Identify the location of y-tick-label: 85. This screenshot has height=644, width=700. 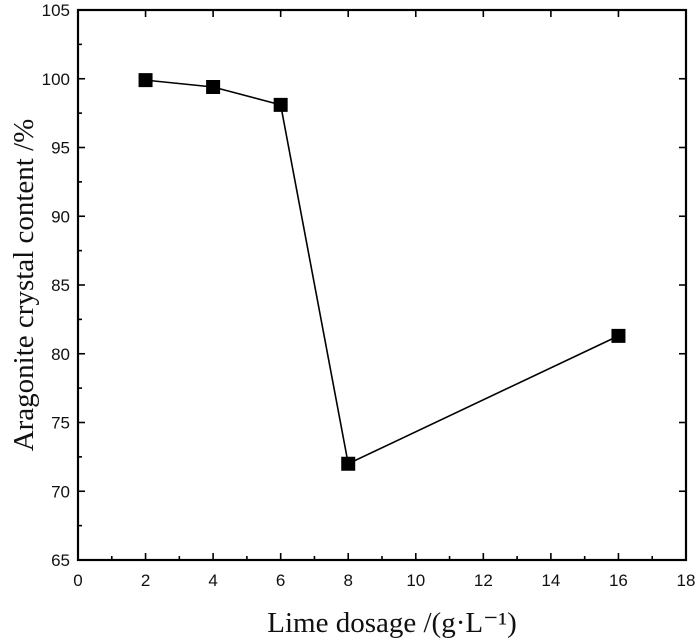
(60, 285).